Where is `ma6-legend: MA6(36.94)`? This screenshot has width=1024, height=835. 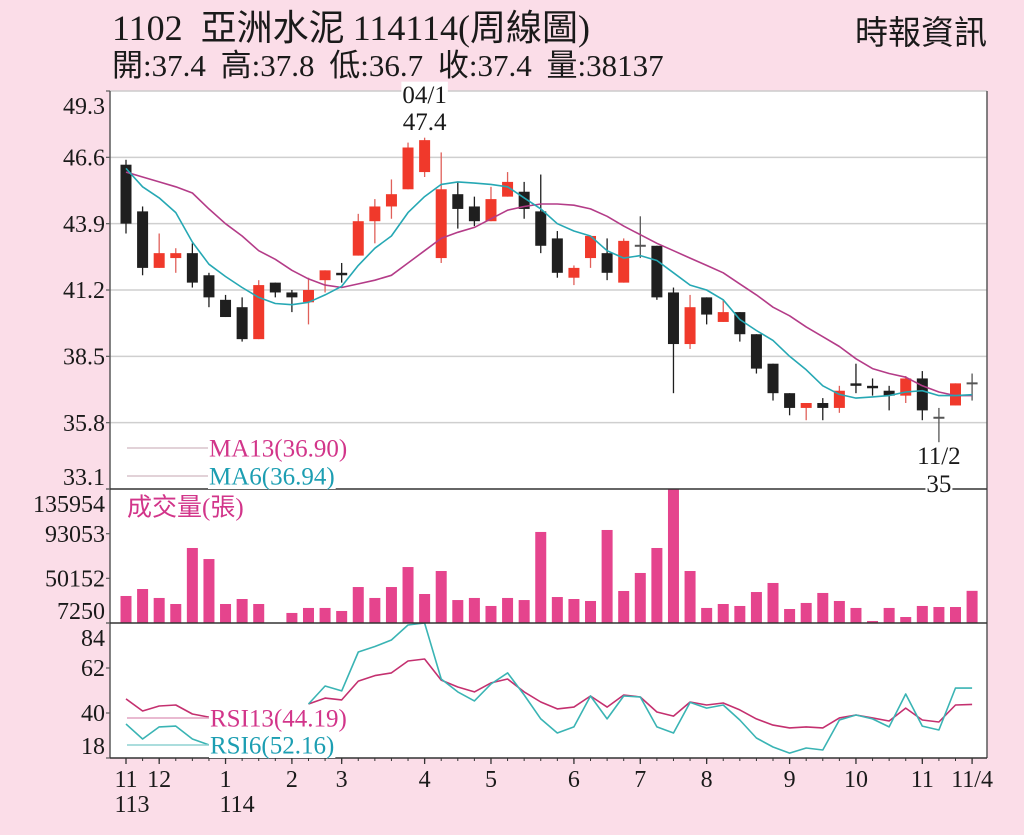 ma6-legend: MA6(36.94) is located at coordinates (272, 477).